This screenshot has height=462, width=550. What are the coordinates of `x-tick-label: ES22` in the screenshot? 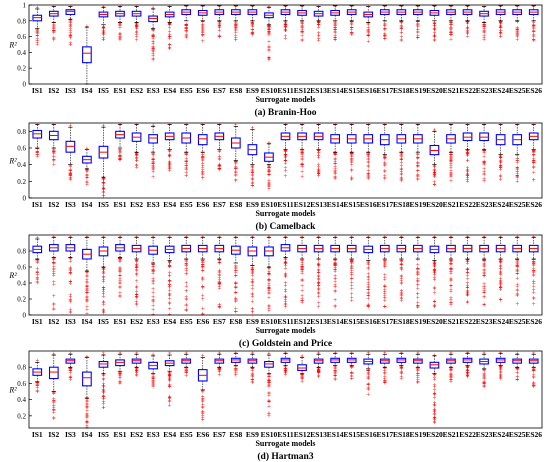 It's located at (467, 434).